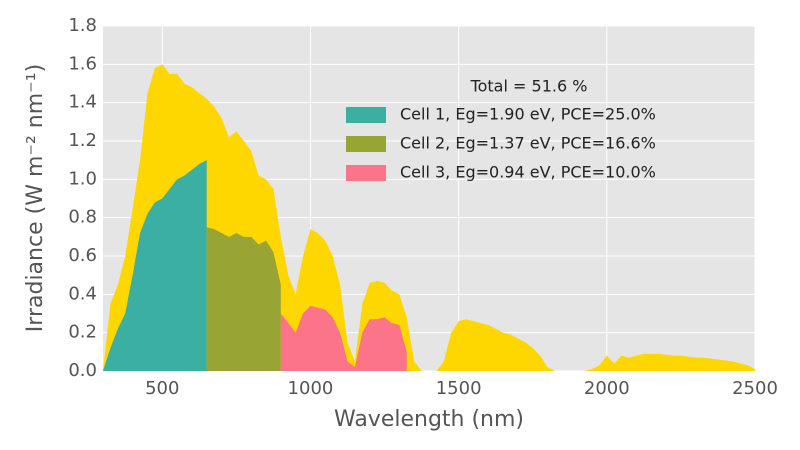 The height and width of the screenshot is (450, 800). I want to click on x-tick-label: 2000, so click(607, 388).